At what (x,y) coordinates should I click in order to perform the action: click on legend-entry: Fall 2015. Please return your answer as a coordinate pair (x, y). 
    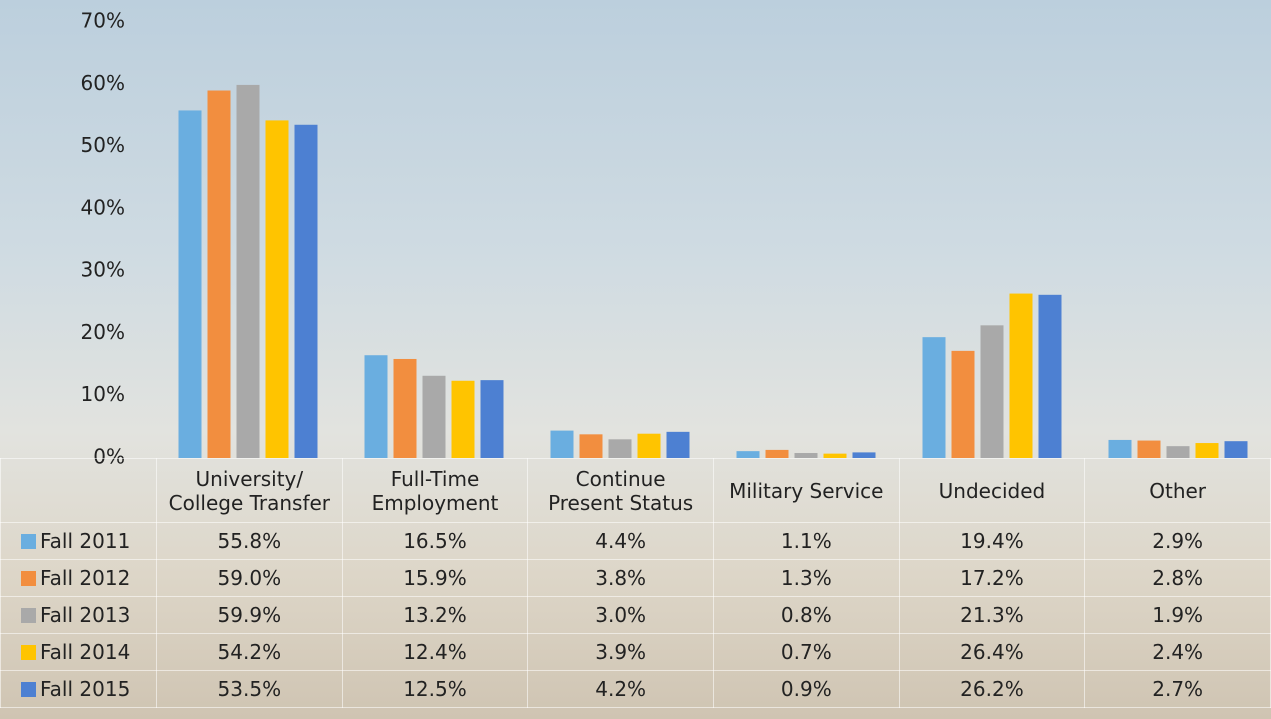
    Looking at the image, I should click on (78, 689).